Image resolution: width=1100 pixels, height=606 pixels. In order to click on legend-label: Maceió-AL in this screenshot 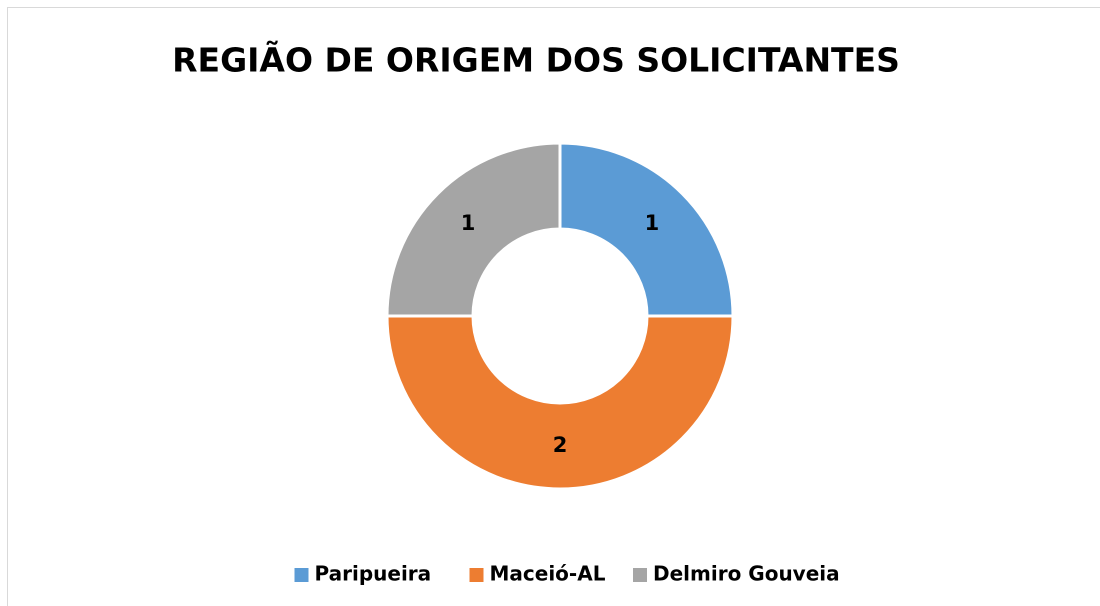, I will do `click(548, 574)`.